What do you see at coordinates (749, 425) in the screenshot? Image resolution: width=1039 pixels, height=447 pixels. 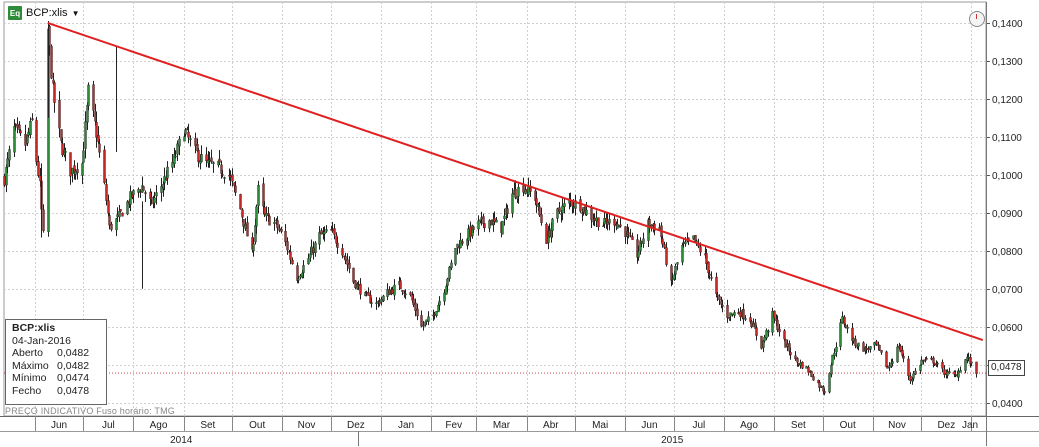 I see `month-label: Ago` at bounding box center [749, 425].